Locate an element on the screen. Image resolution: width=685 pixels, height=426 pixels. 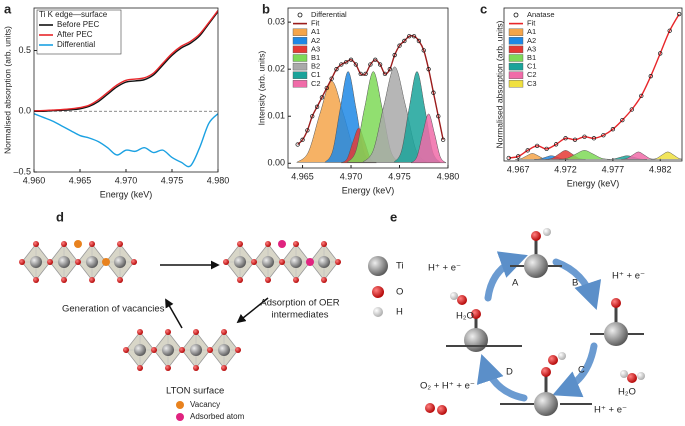
legend-label: C1 is located at coordinates (532, 66).